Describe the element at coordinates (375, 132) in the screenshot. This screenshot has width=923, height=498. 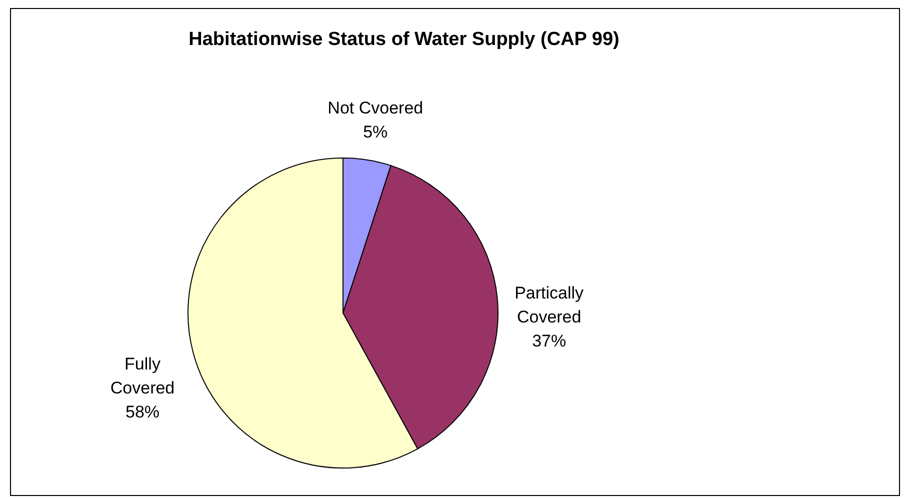
I see `data-label: 5%` at that location.